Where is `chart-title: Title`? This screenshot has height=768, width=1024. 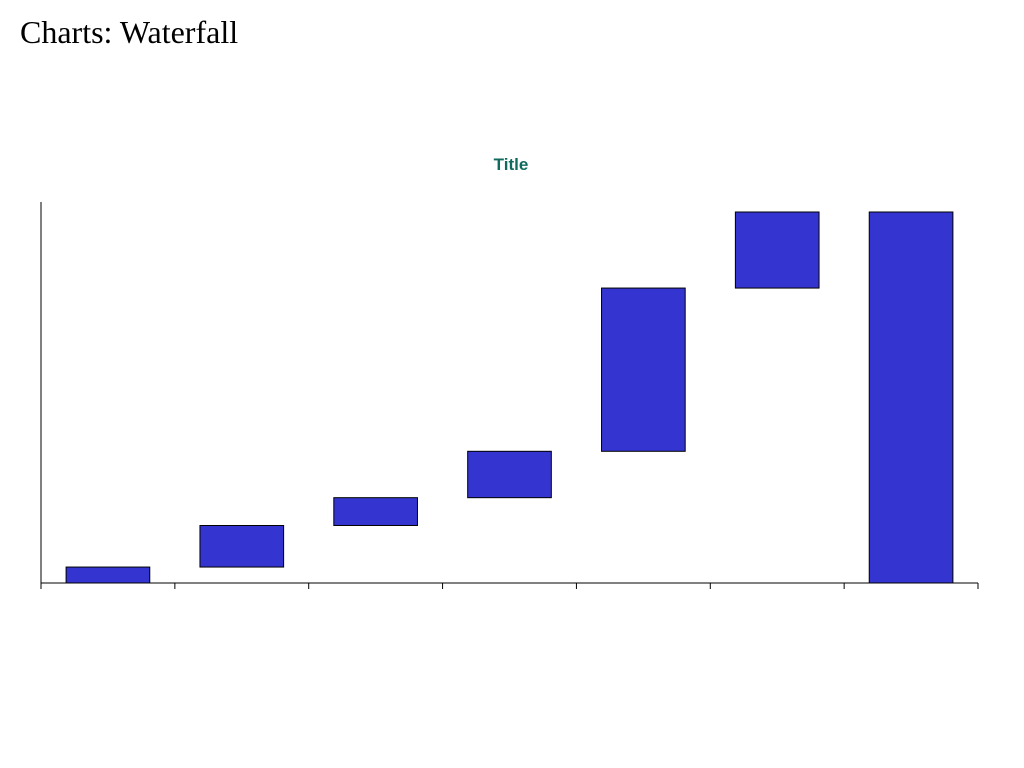 chart-title: Title is located at coordinates (511, 164).